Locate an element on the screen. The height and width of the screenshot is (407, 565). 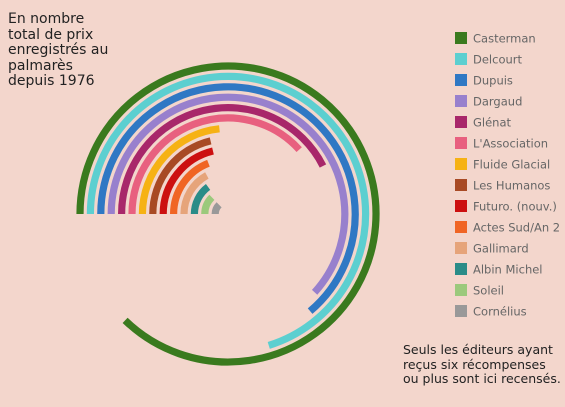
legend-swatch-dupuis is located at coordinates (461, 80).